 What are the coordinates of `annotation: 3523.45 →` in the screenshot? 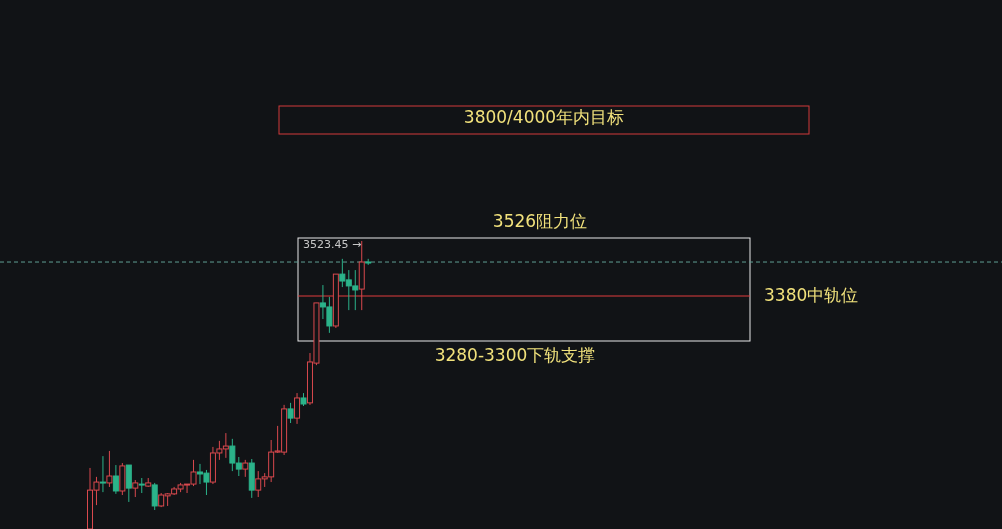 It's located at (332, 244).